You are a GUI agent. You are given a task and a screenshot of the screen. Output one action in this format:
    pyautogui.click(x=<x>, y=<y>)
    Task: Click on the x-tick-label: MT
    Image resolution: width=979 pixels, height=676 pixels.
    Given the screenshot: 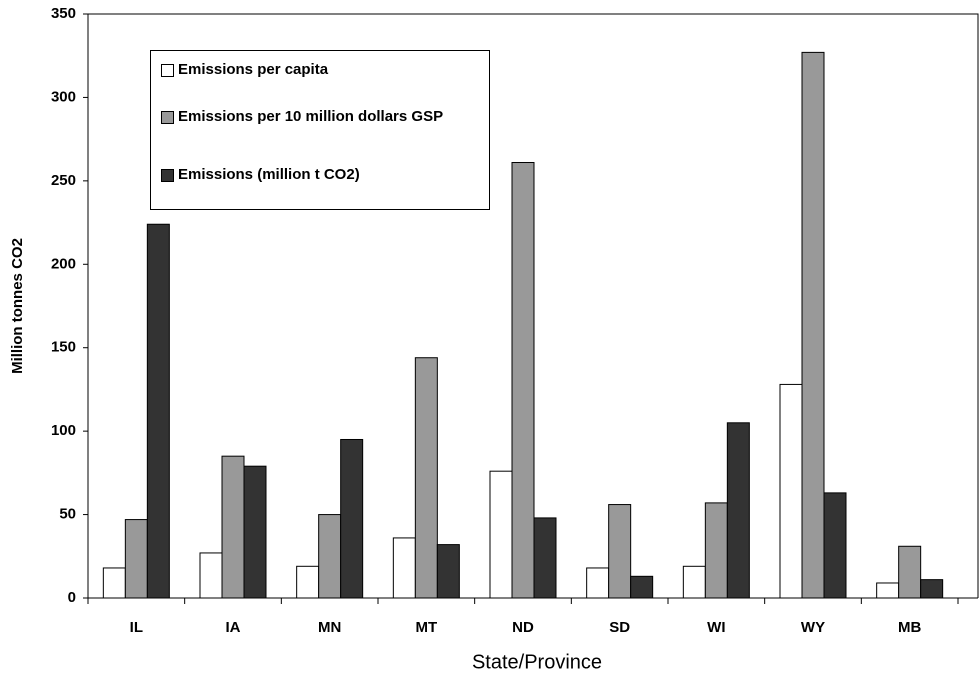 What is the action you would take?
    pyautogui.click(x=426, y=627)
    